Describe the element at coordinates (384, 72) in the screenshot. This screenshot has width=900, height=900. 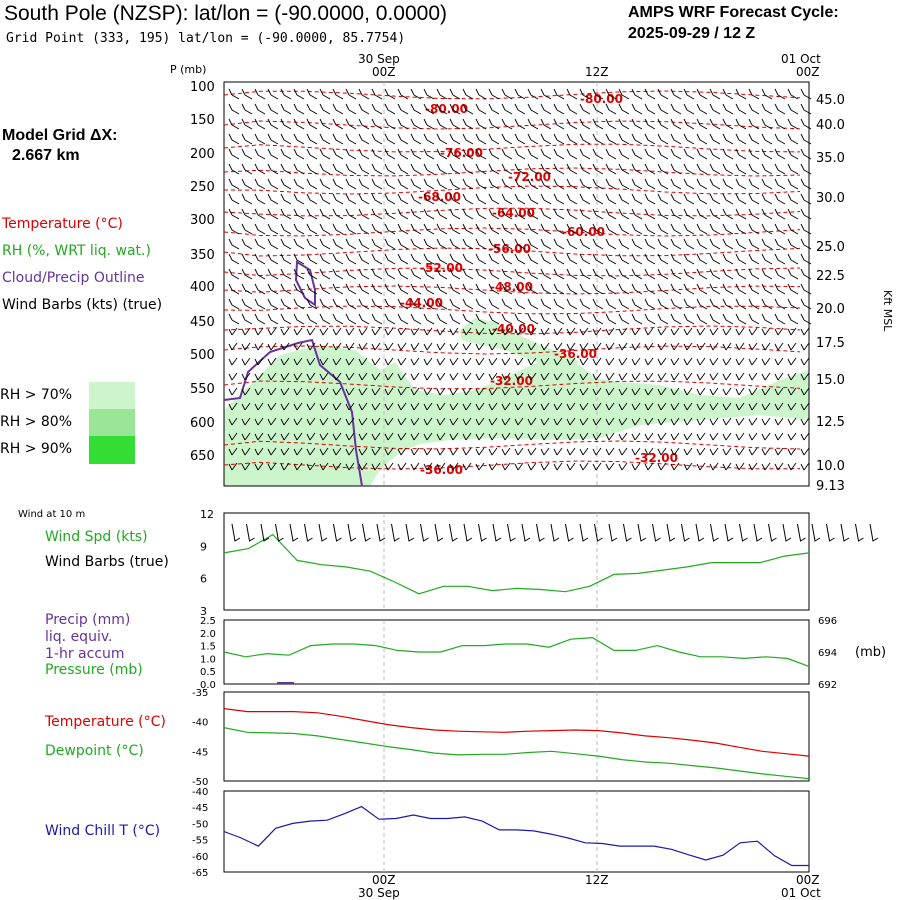
I see `top-tick: 00Z` at that location.